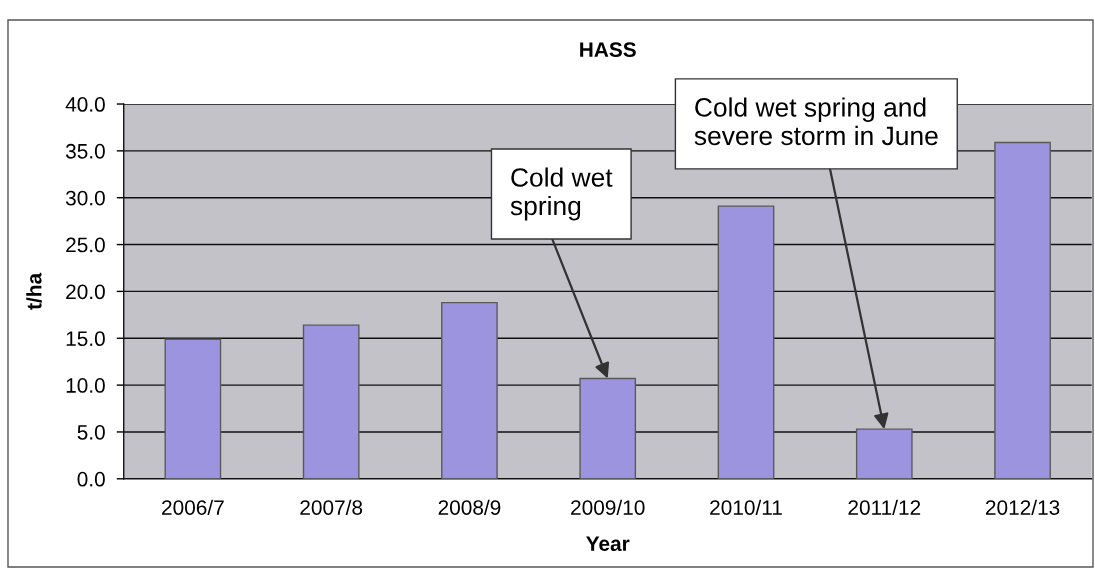 This screenshot has width=1095, height=570. I want to click on x-tick-label: 2012/13, so click(1022, 507).